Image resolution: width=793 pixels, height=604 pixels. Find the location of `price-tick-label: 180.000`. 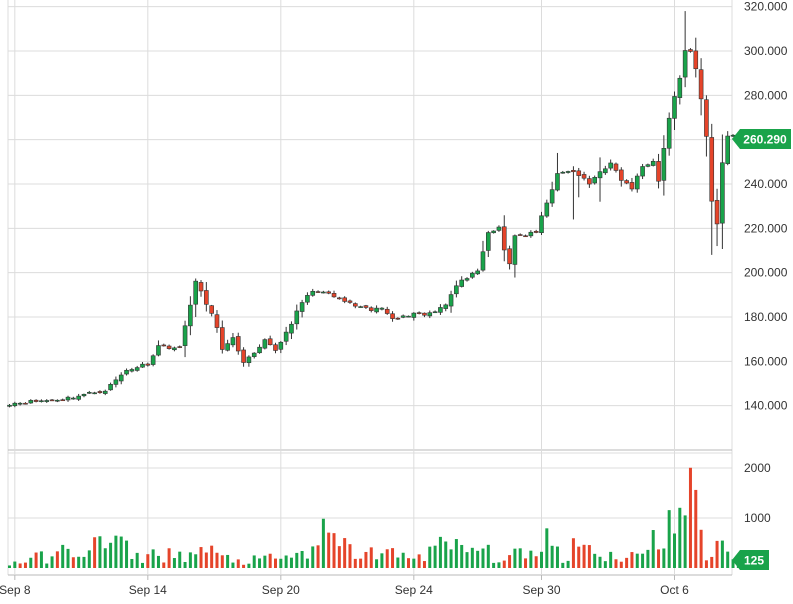

price-tick-label: 180.000 is located at coordinates (766, 317).